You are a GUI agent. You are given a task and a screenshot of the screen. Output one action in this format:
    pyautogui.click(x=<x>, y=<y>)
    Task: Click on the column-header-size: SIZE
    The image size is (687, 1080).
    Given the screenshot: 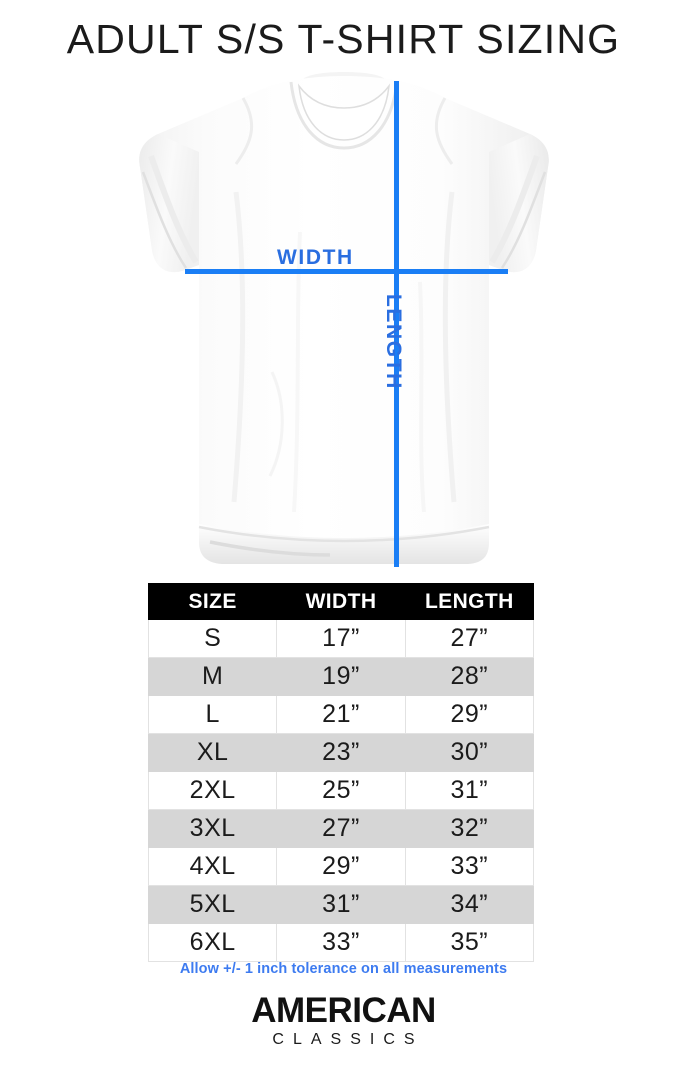 What is the action you would take?
    pyautogui.click(x=212, y=601)
    